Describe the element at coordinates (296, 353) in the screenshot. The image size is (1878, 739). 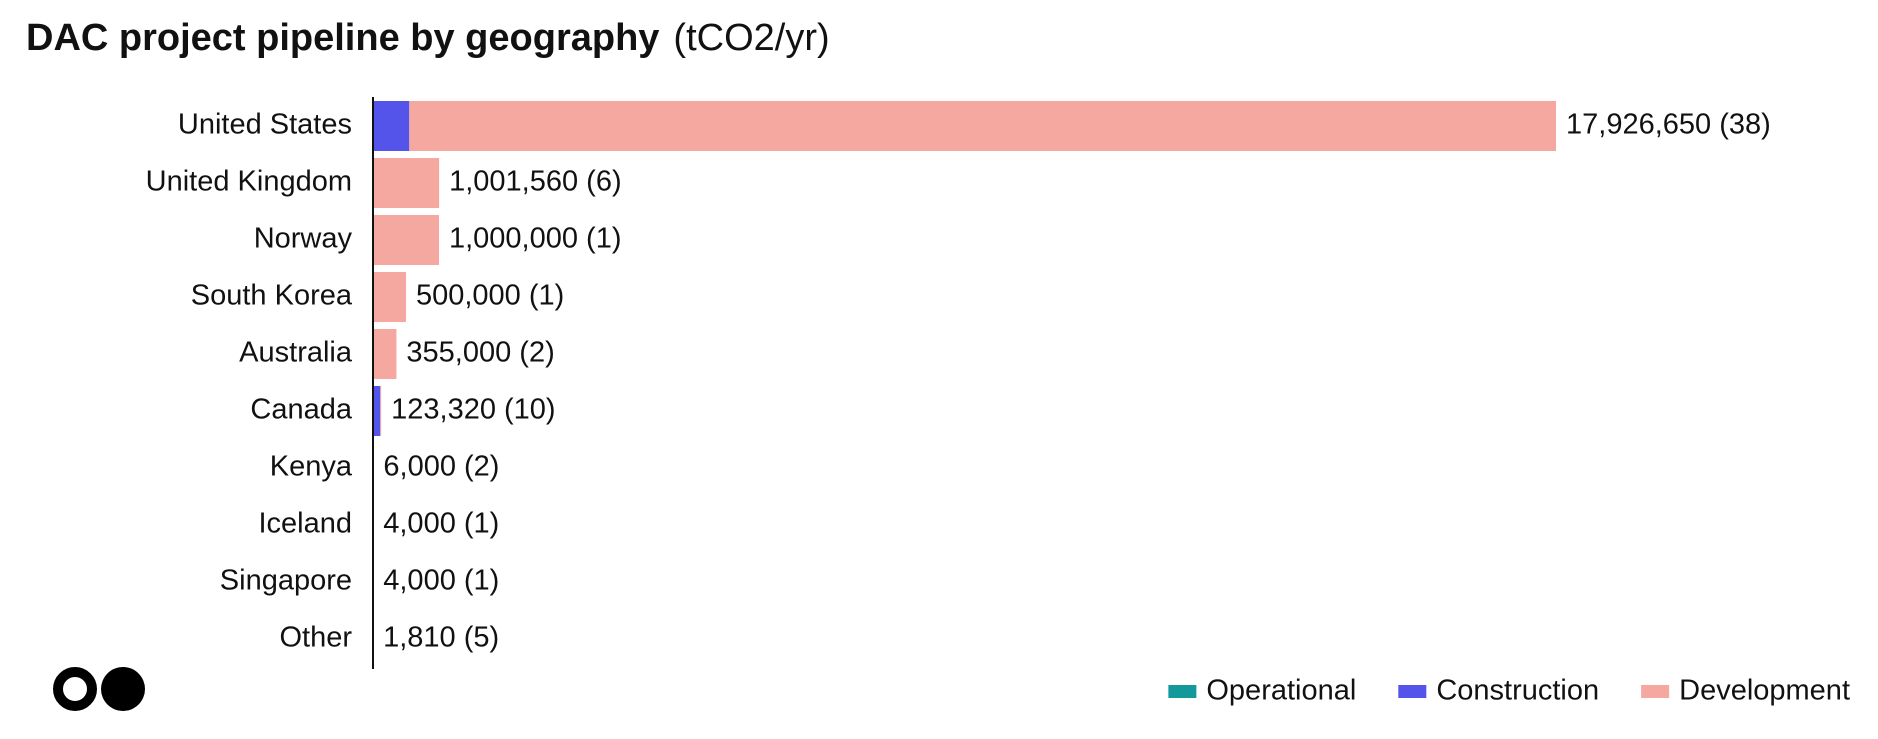
I see `y-tick-label: Australia` at that location.